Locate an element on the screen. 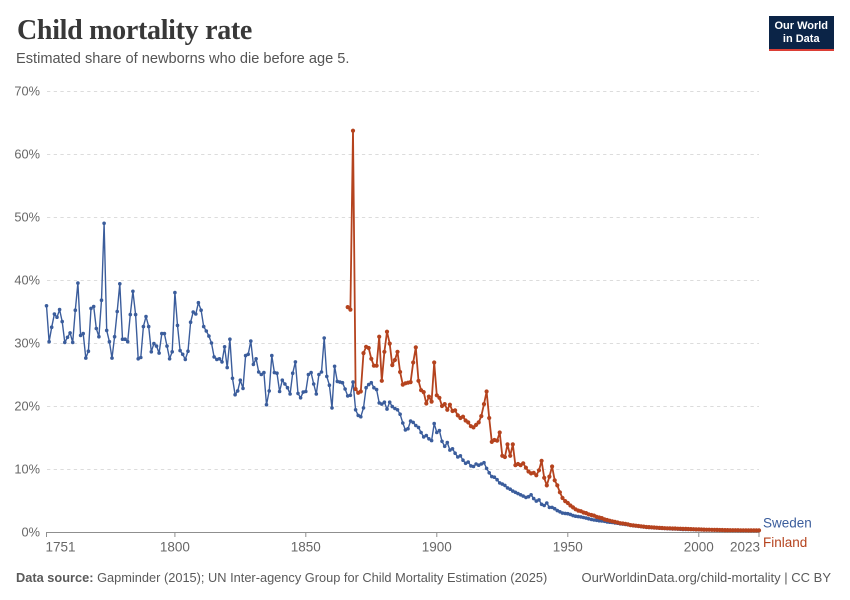  svg-text: 1850 is located at coordinates (306, 547).